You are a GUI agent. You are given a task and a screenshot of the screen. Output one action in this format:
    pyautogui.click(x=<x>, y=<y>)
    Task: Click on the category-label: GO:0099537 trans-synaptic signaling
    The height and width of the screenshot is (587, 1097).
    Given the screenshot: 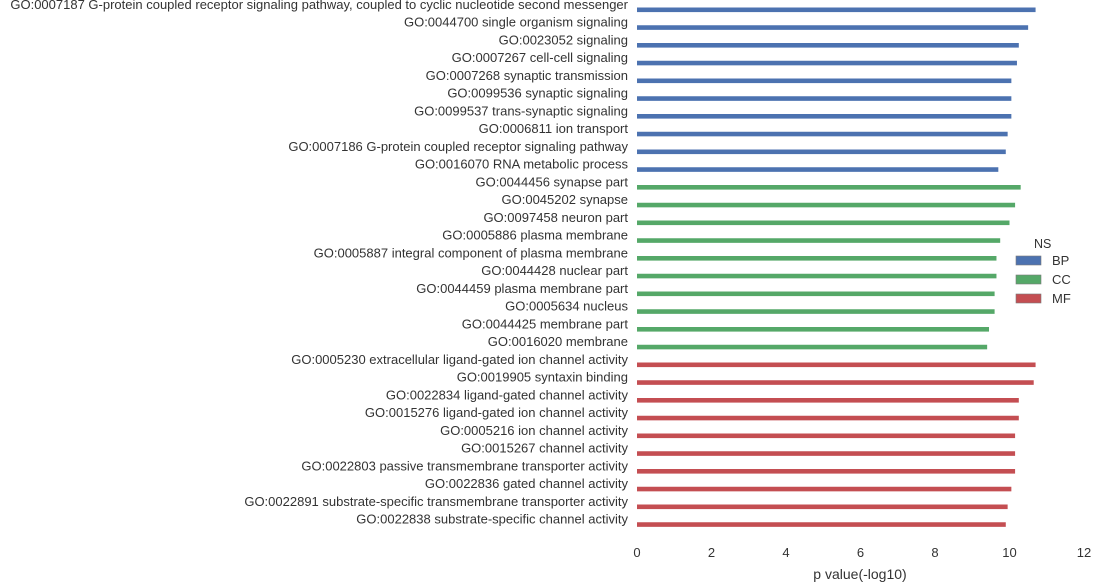 What is the action you would take?
    pyautogui.click(x=521, y=110)
    